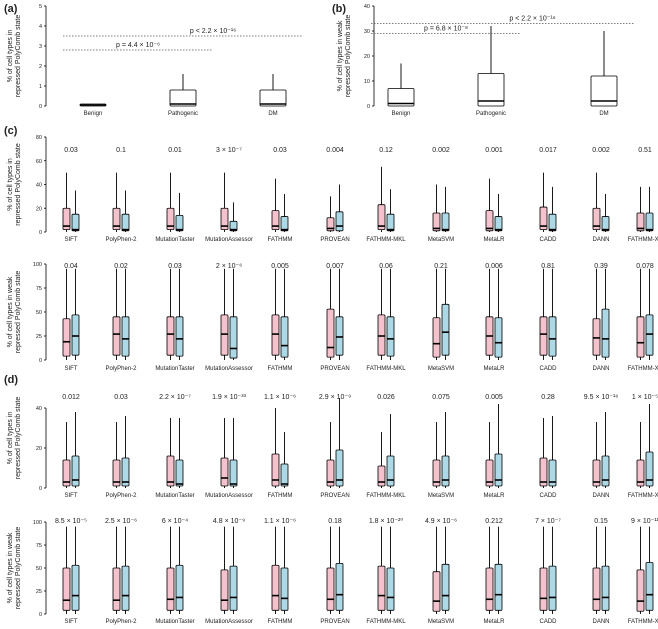 Image resolution: width=658 pixels, height=629 pixels. I want to click on category-label: DANN, so click(600, 240).